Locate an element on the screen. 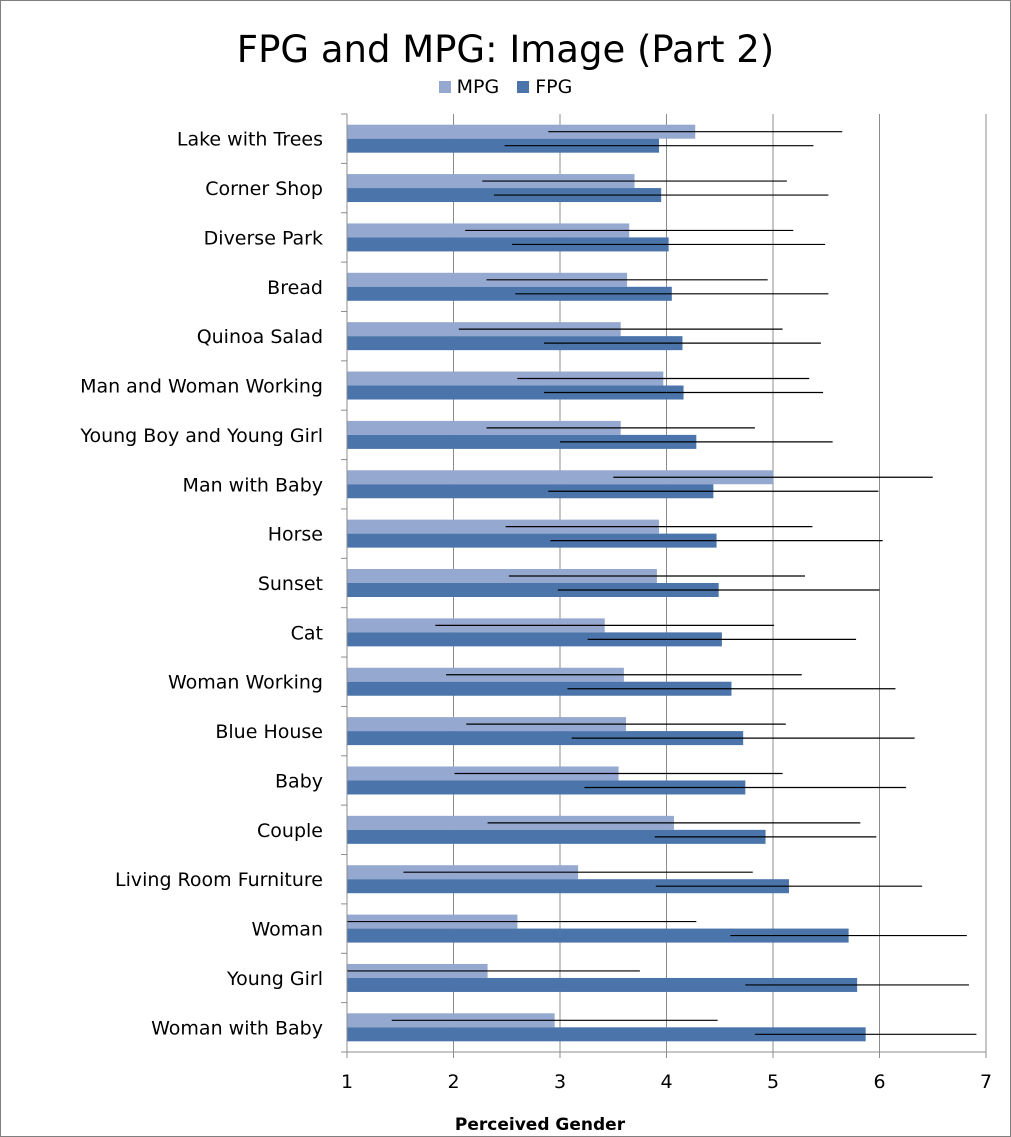  category-label: Woman with Baby is located at coordinates (237, 1028).